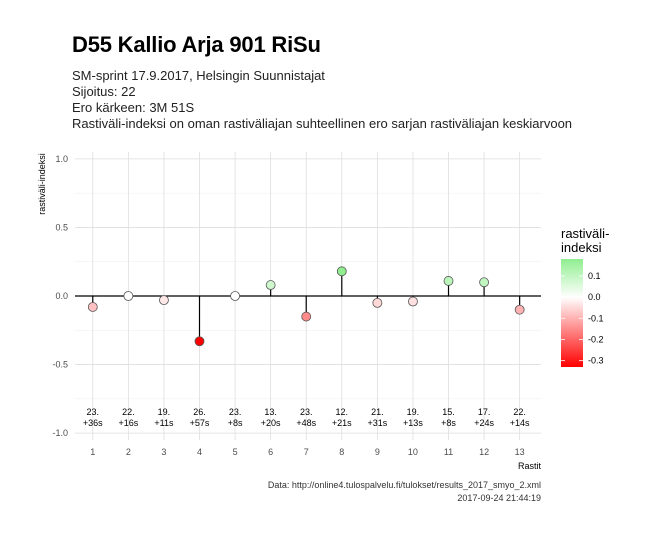 This screenshot has height=540, width=652. I want to click on legend-ticks: 0.1 0.0 -0.1 -0.2 -0.3, so click(582, 318).